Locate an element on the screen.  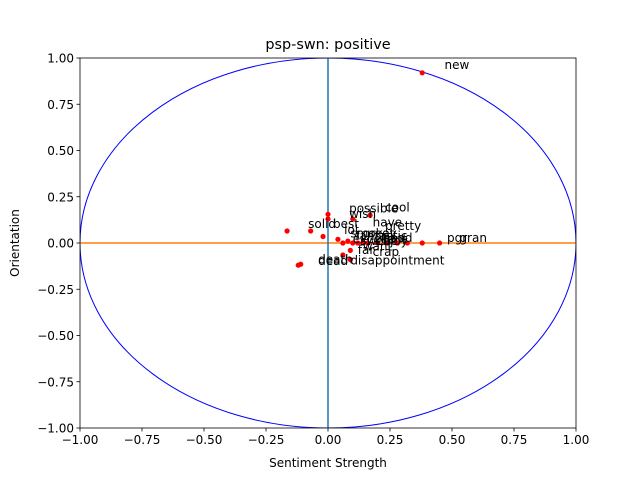
point-label: cool is located at coordinates (397, 208).